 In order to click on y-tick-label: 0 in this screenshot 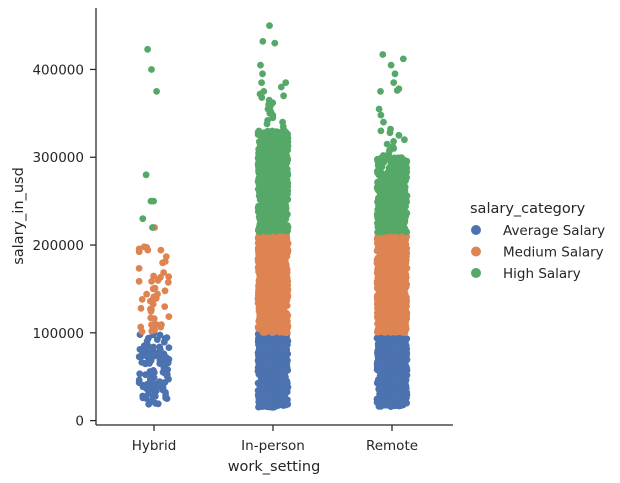, I will do `click(79, 422)`.